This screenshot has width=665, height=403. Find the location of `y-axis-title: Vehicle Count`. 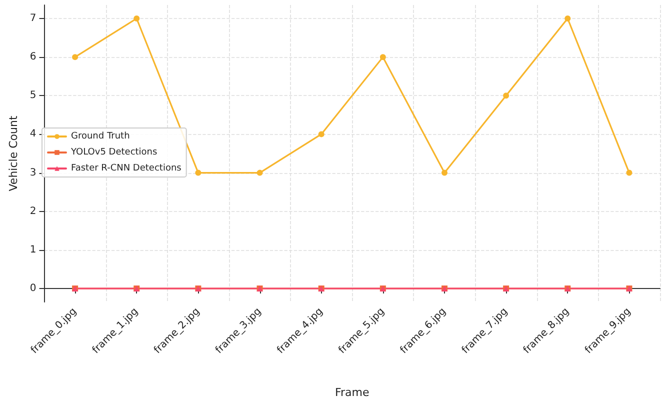

y-axis-title: Vehicle Count is located at coordinates (13, 153).